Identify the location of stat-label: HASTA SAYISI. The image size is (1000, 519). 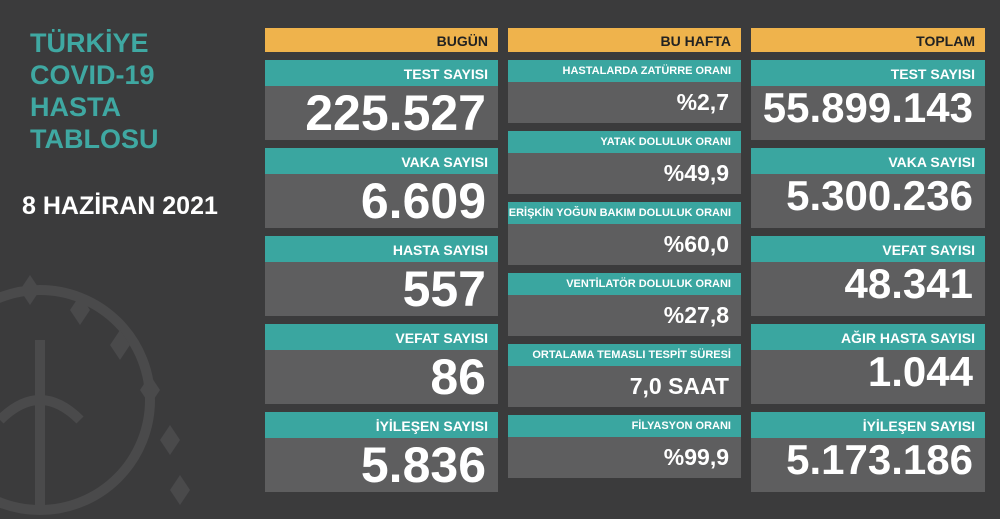
(381, 249).